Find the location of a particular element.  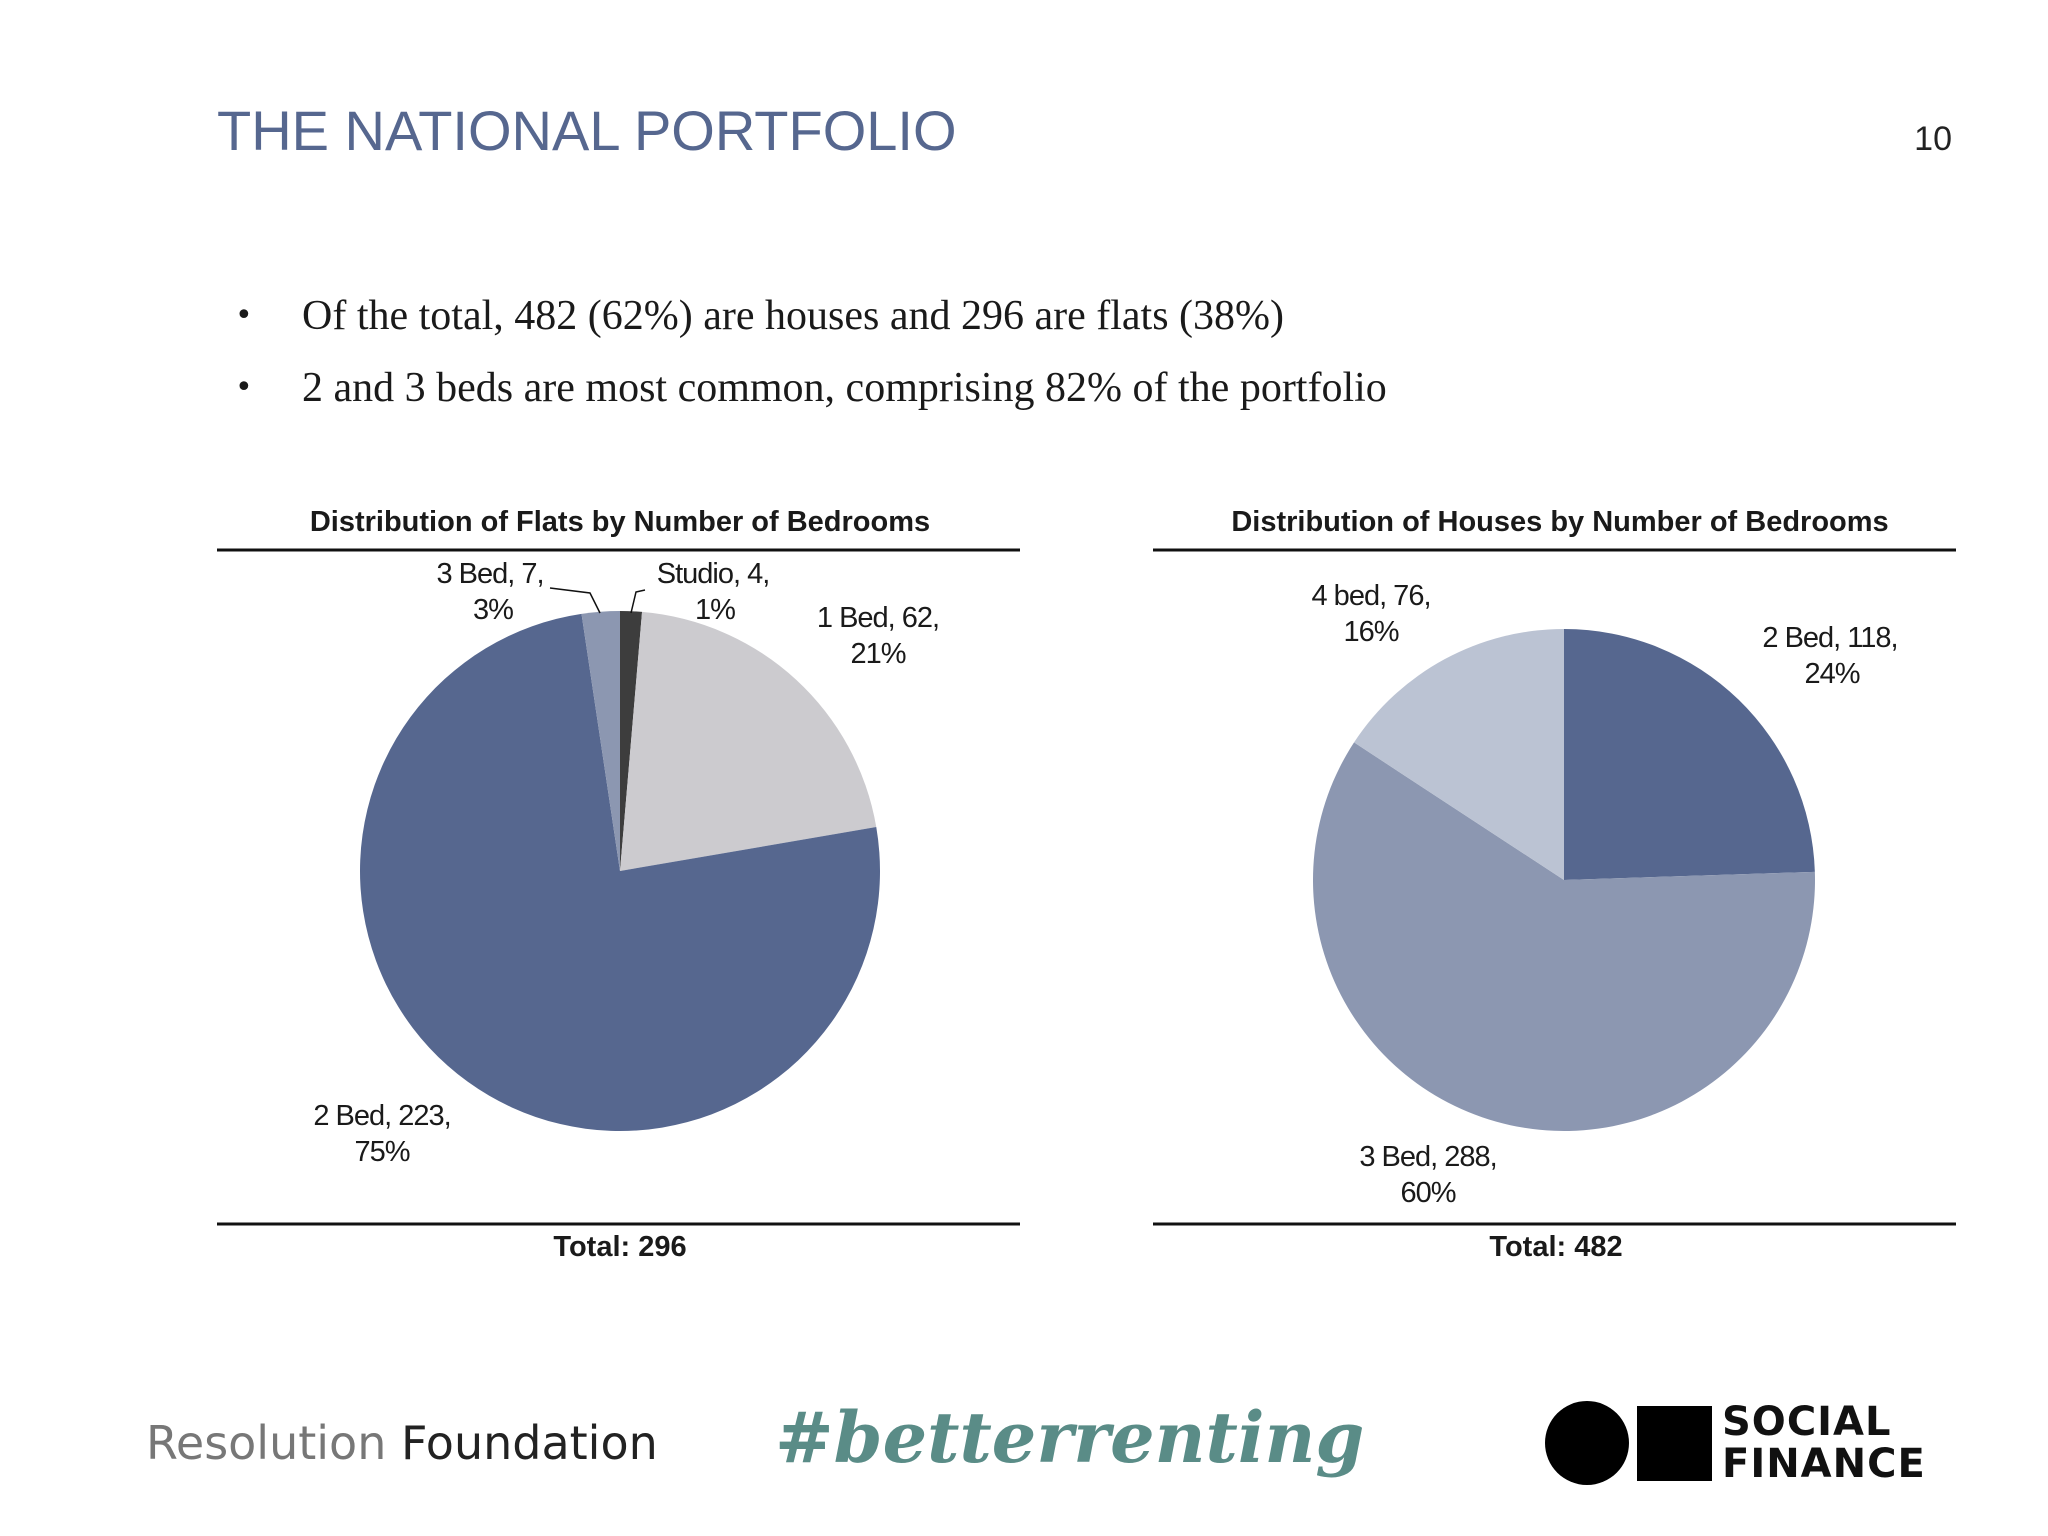

flats-3bed-leader is located at coordinates (575, 600).